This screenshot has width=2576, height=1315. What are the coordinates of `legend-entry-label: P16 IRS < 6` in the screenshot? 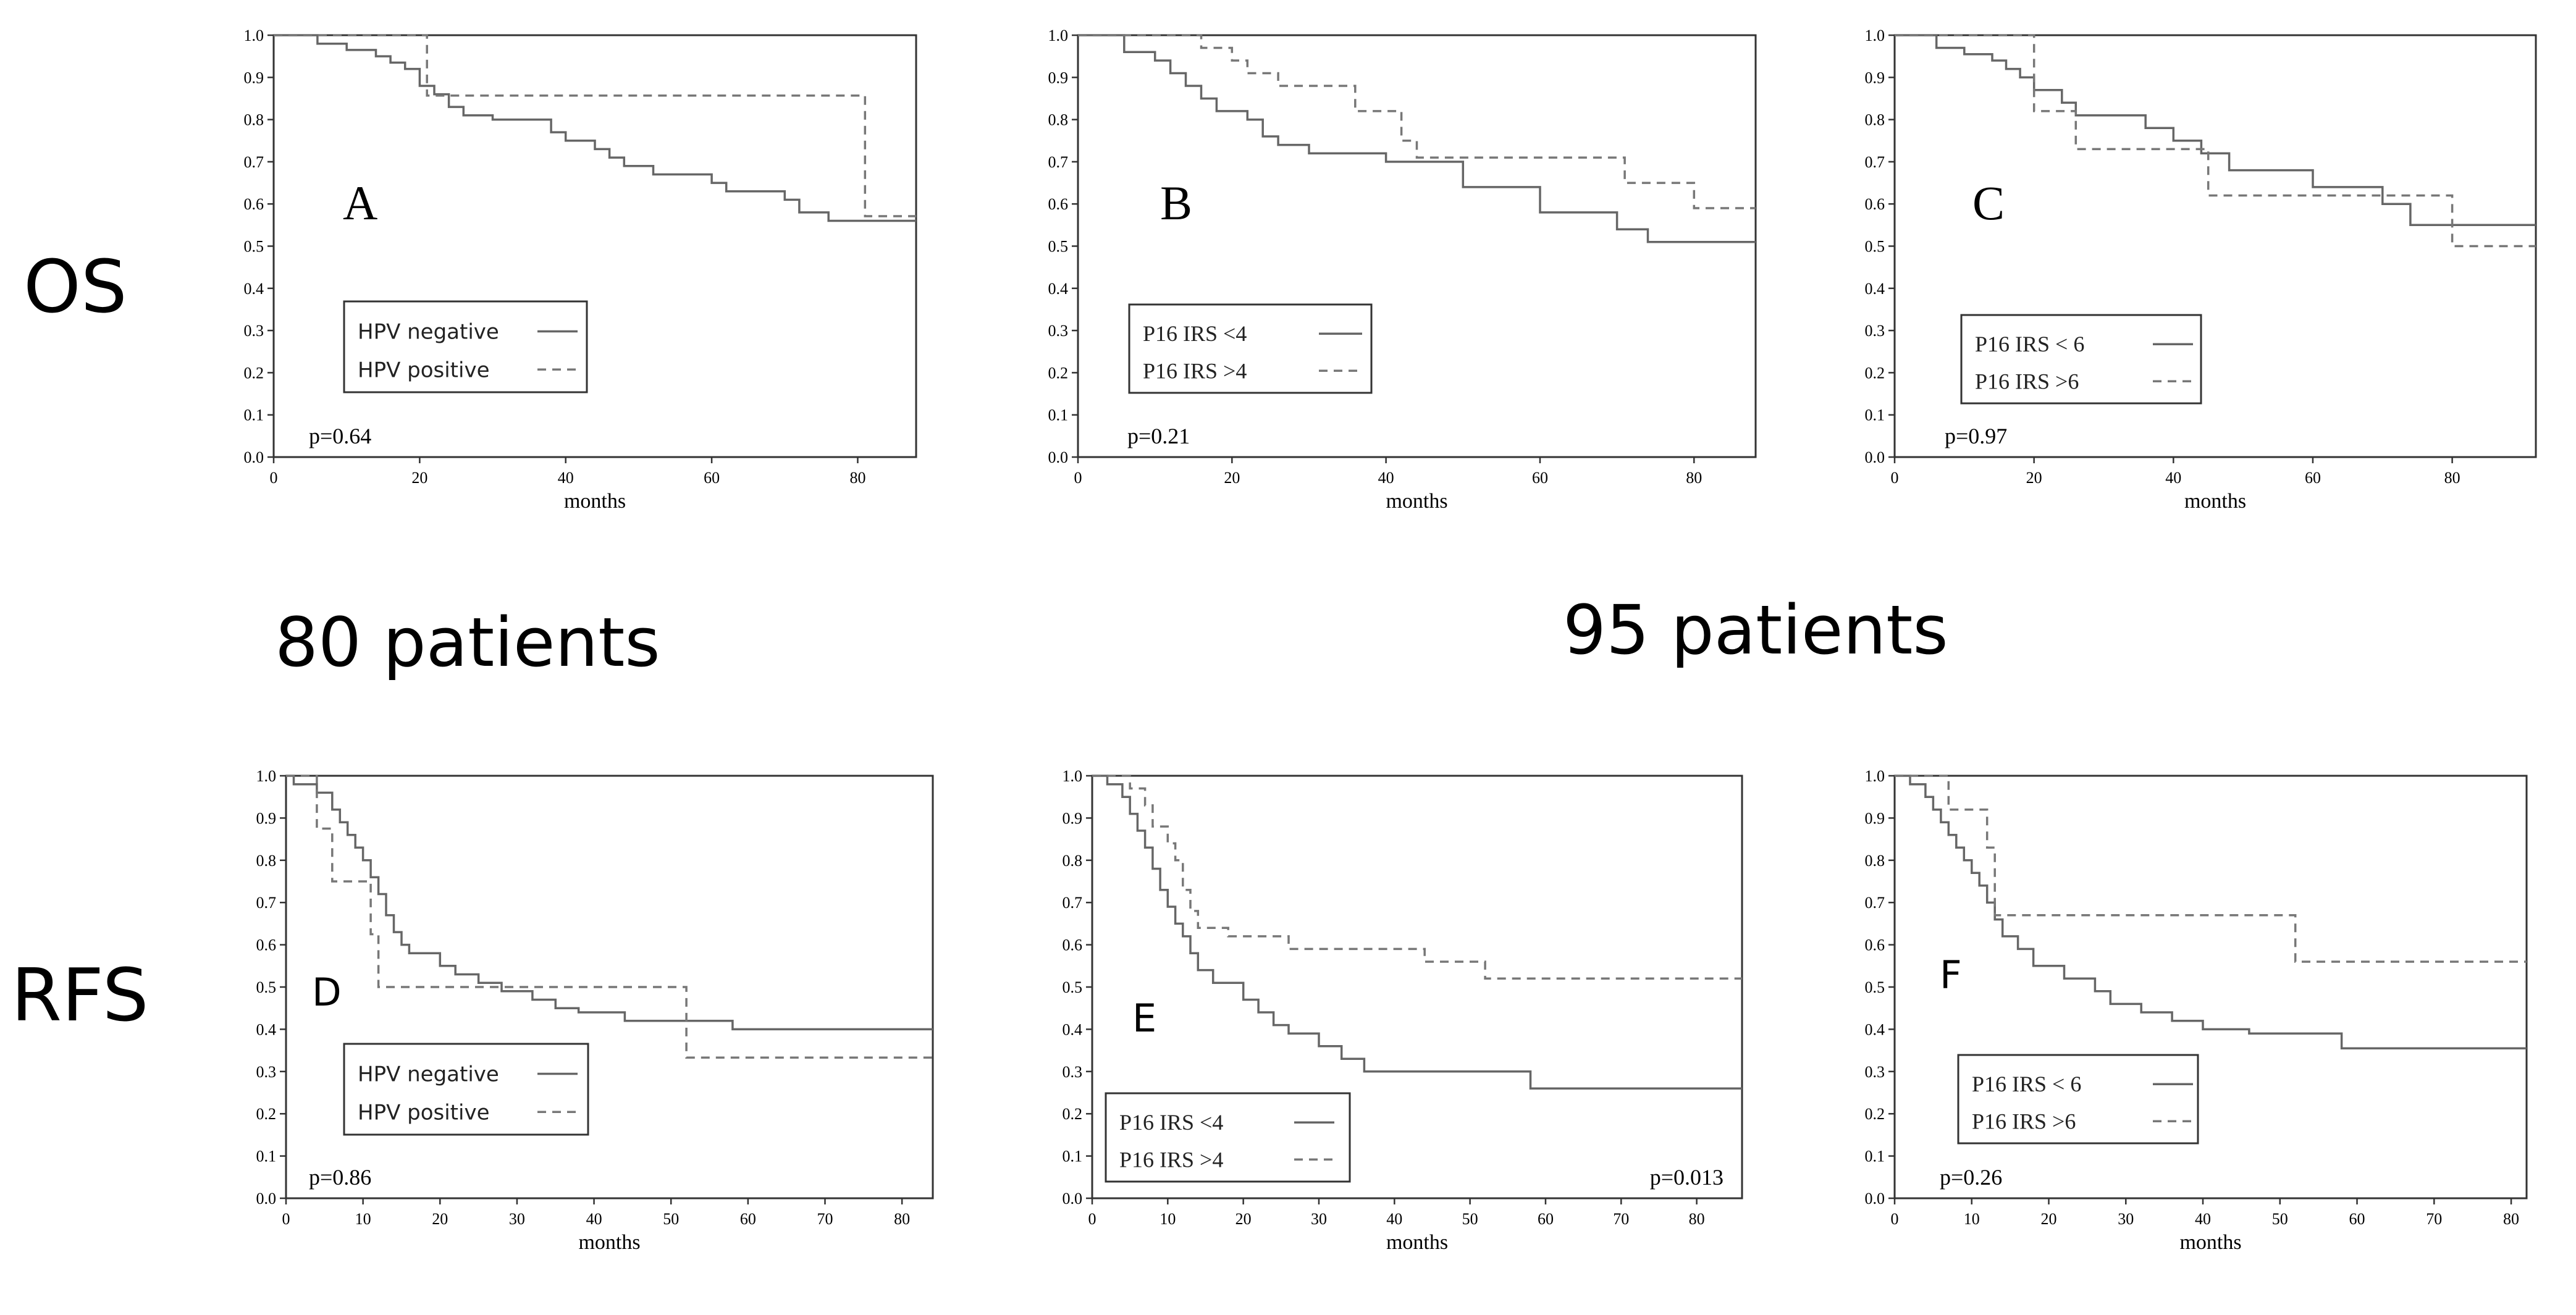 It's located at (2026, 1084).